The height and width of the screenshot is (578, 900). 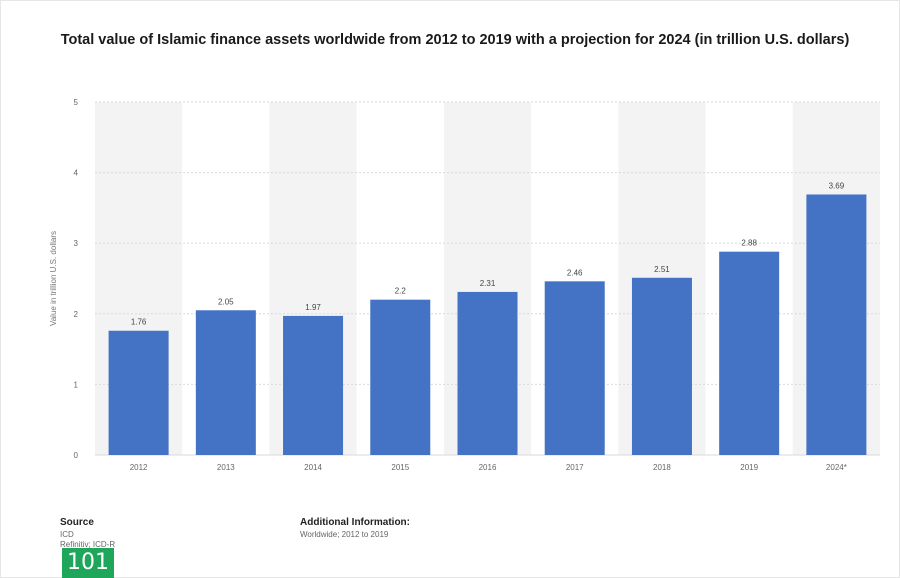 What do you see at coordinates (139, 467) in the screenshot?
I see `x-tick-2012: 2012` at bounding box center [139, 467].